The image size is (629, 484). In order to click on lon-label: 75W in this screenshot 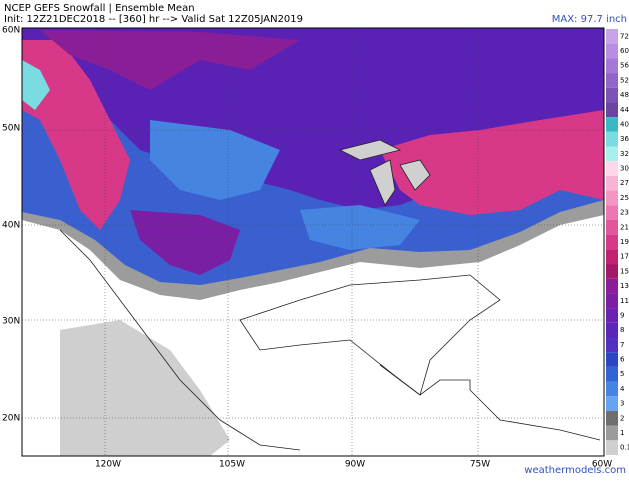, I will do `click(480, 465)`.